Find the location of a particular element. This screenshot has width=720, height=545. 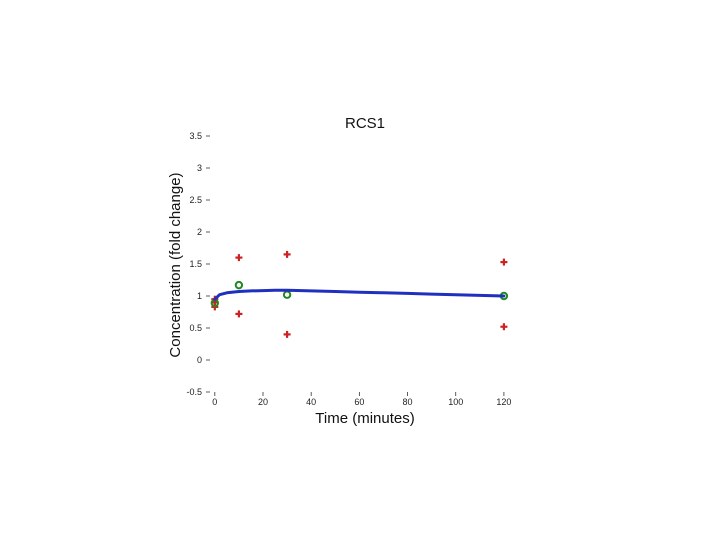

x-tick-label: 0 is located at coordinates (214, 402).